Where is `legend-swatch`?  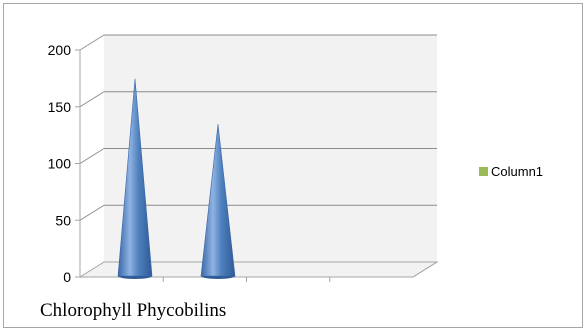
legend-swatch is located at coordinates (483, 171).